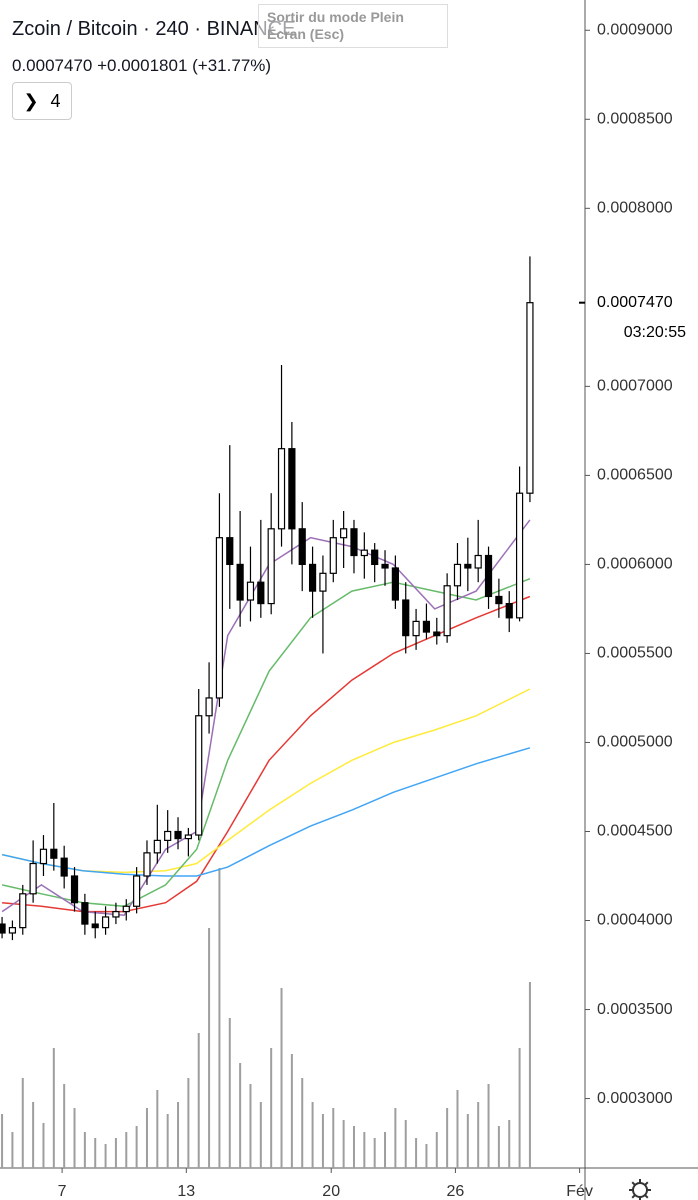 This screenshot has width=698, height=1200. I want to click on y-tick-label: 0.0005500, so click(635, 653).